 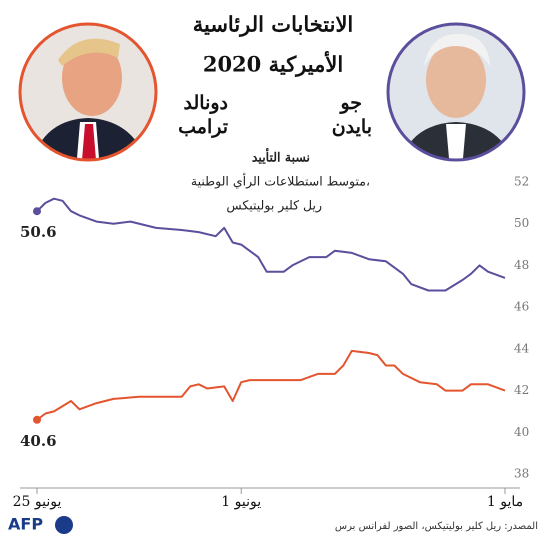 I want to click on candidate-first: دونالد, so click(x=206, y=103).